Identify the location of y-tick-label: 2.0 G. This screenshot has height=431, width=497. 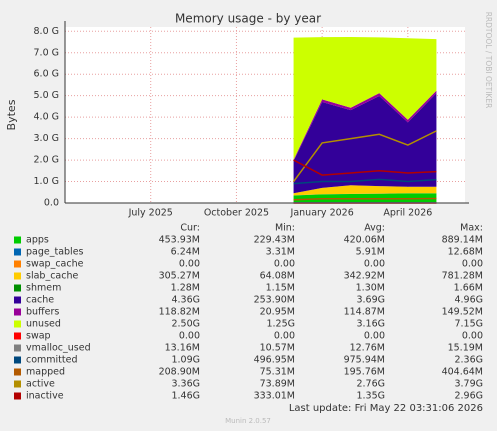
(47, 160).